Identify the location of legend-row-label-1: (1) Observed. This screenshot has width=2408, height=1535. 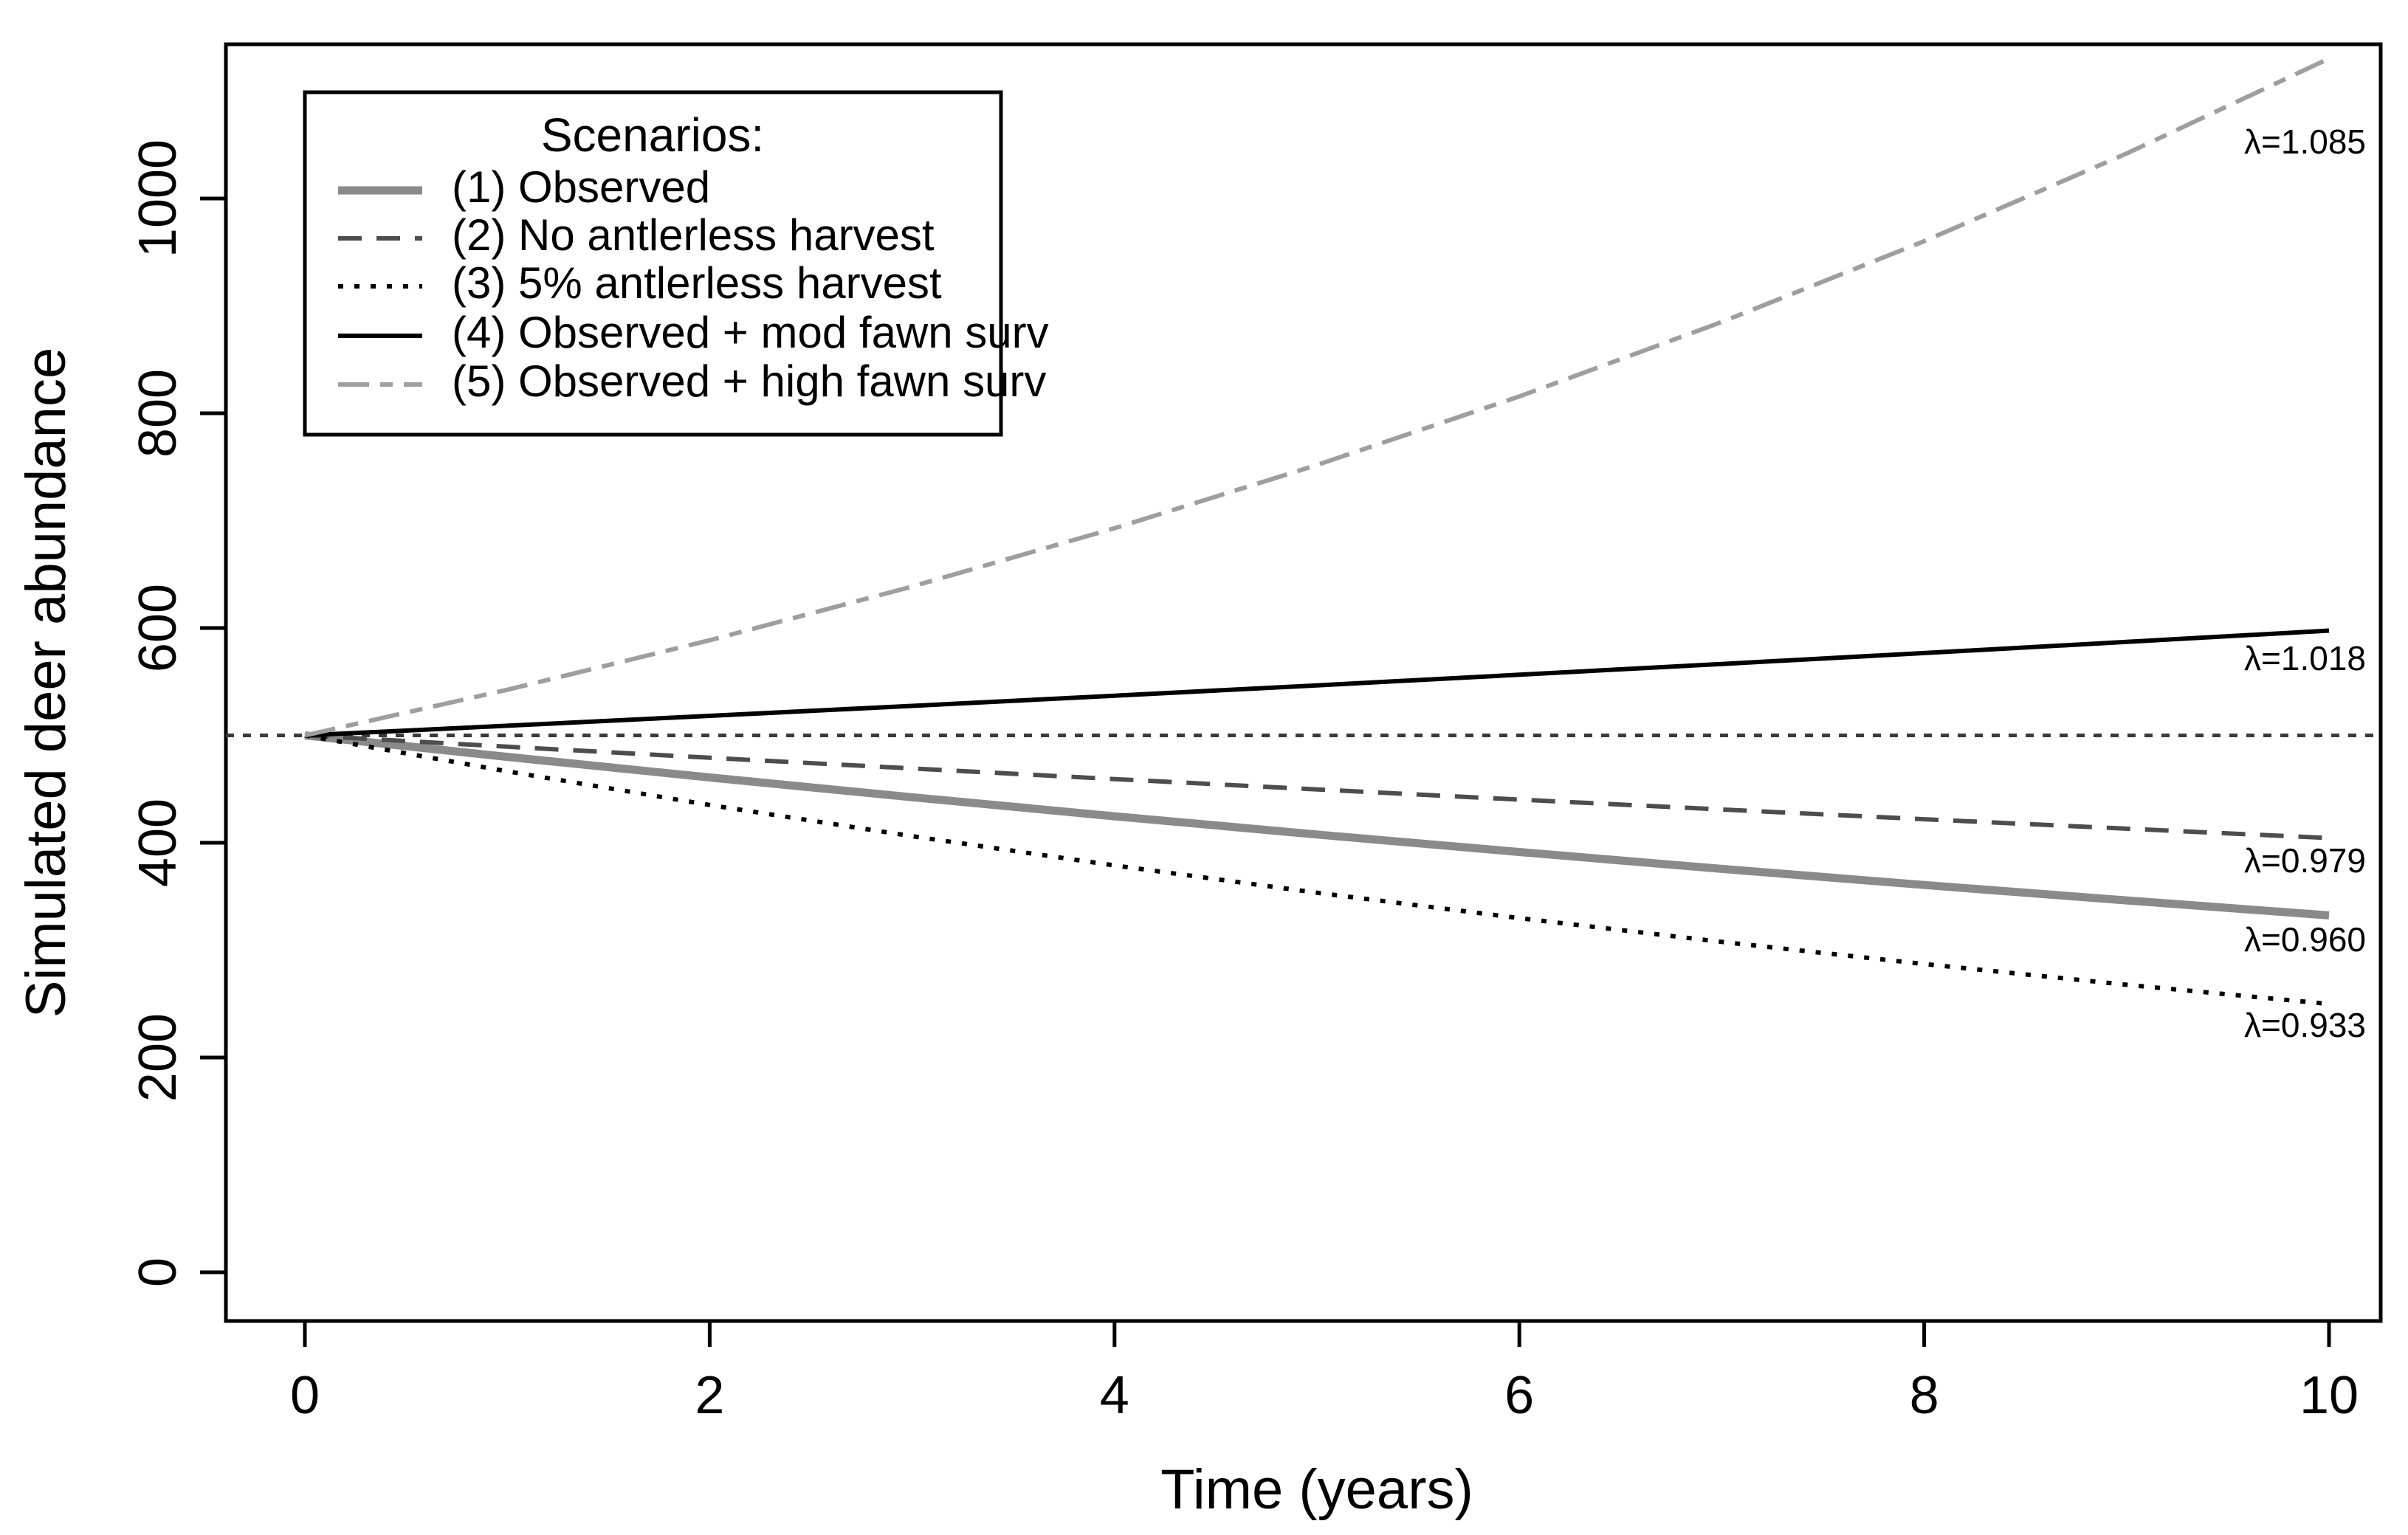
(581, 187).